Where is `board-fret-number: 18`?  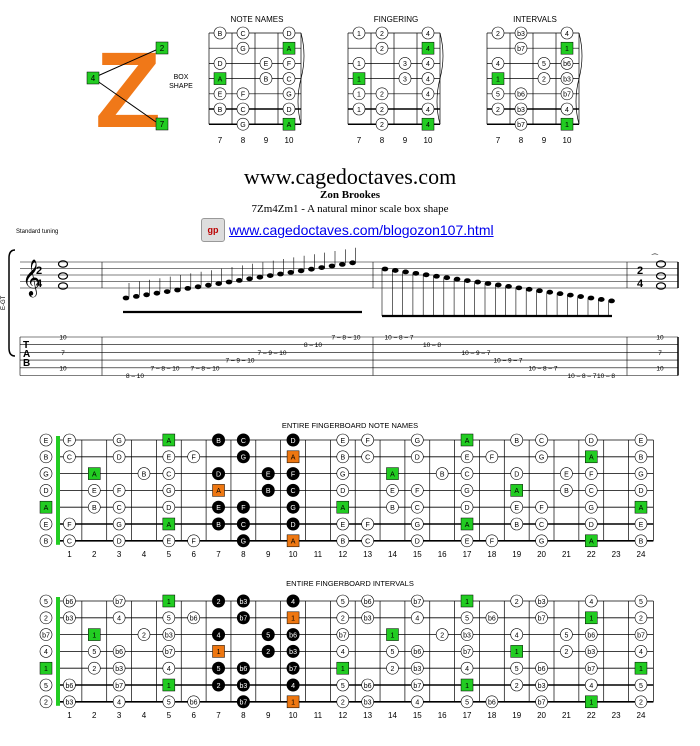
board-fret-number: 18 is located at coordinates (491, 715).